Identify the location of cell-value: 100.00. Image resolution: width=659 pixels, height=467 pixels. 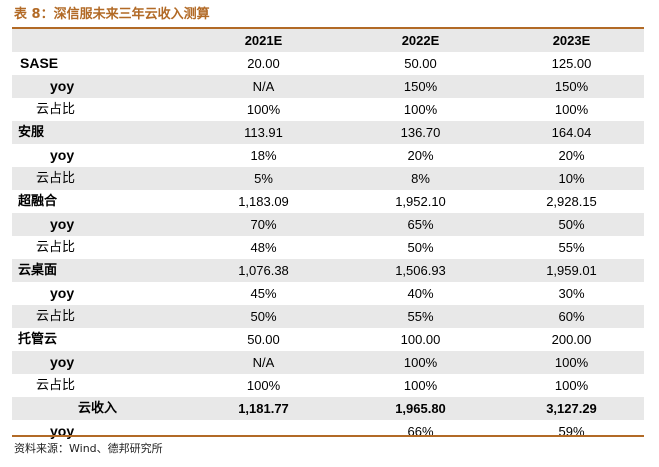
(420, 339).